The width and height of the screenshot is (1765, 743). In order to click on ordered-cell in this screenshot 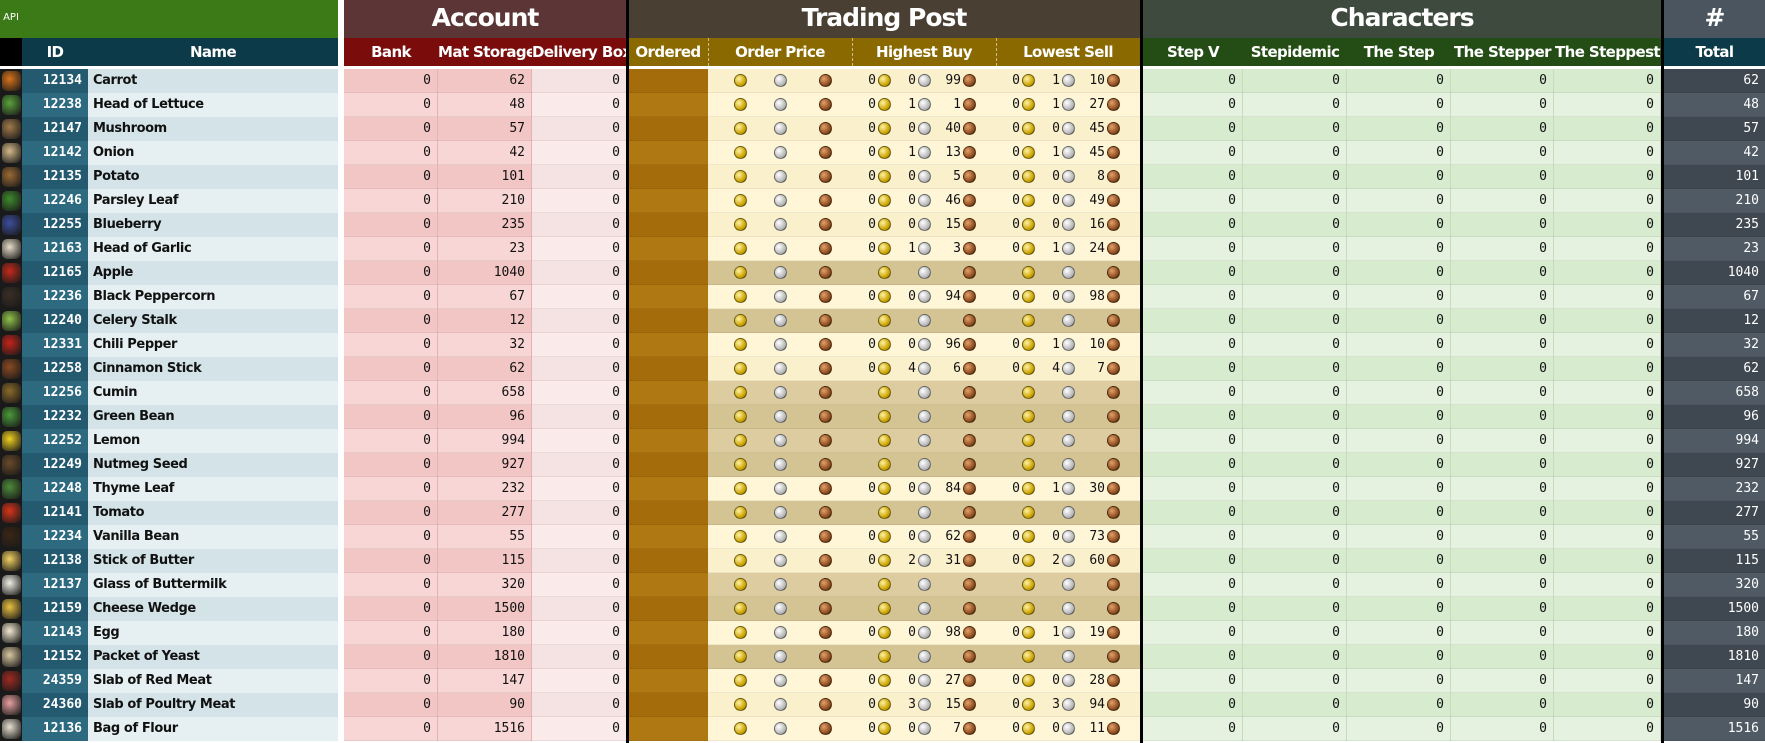, I will do `click(668, 345)`.